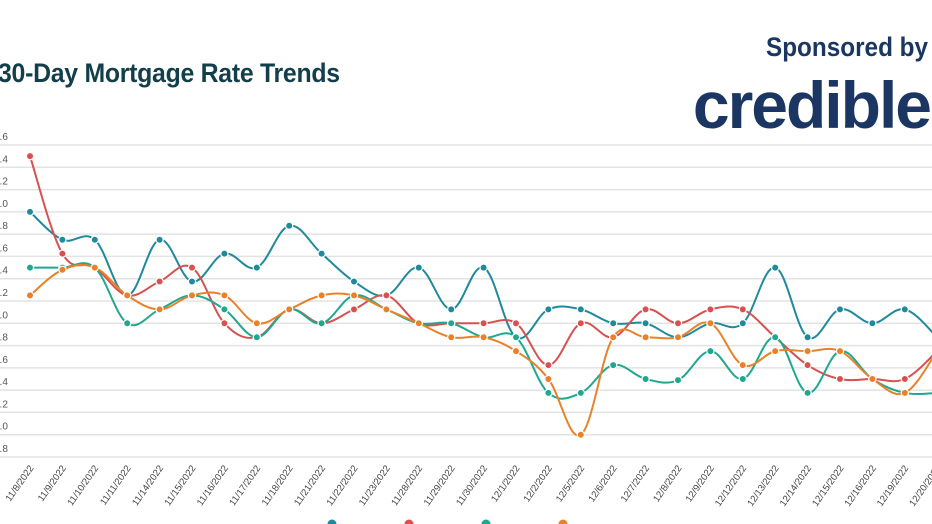  What do you see at coordinates (4, 159) in the screenshot?
I see `y-tick-label: 7.4` at bounding box center [4, 159].